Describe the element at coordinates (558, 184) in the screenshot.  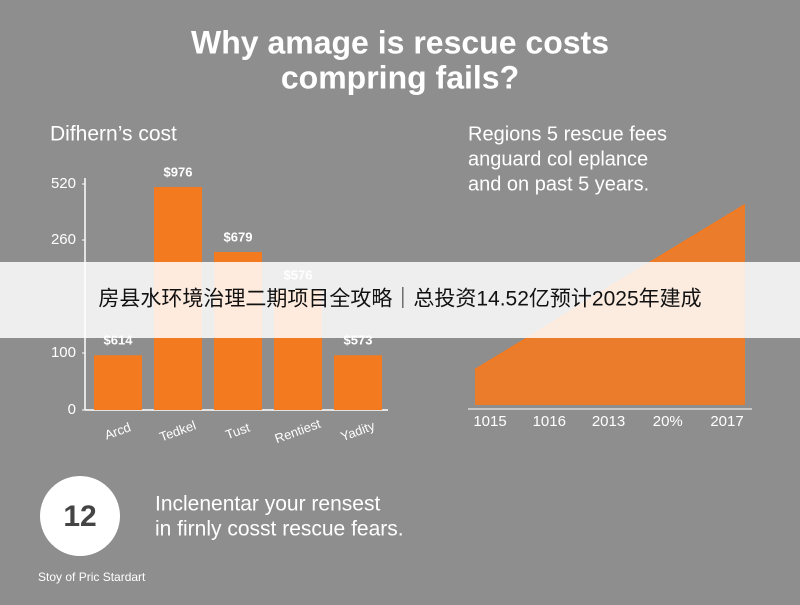
I see `chart-title: and on past 5 years.` at that location.